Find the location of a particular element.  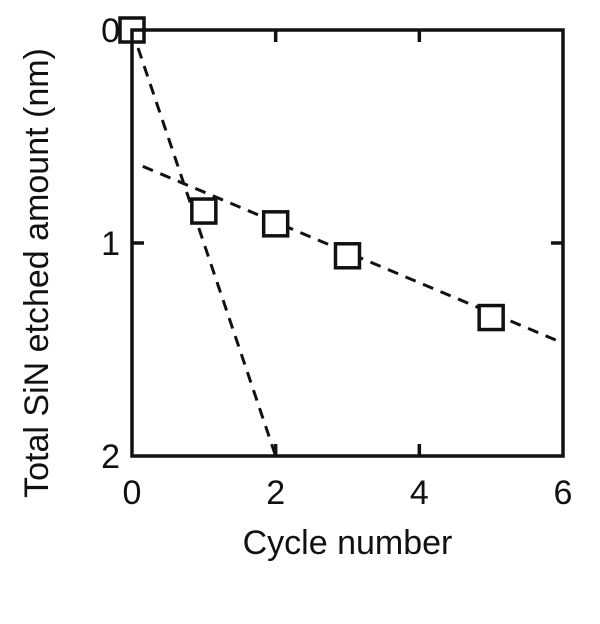

x-tick-label: 4 is located at coordinates (419, 493).